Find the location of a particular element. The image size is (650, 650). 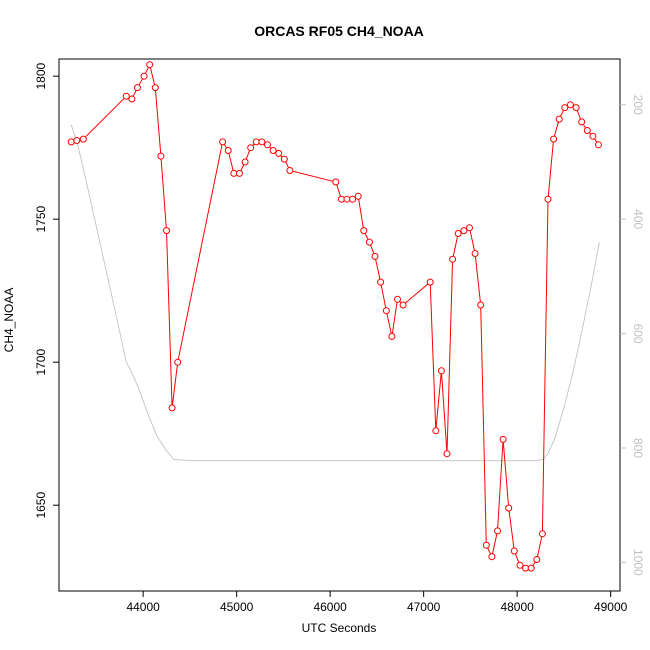

x-axis-label: UTC Seconds is located at coordinates (339, 628).